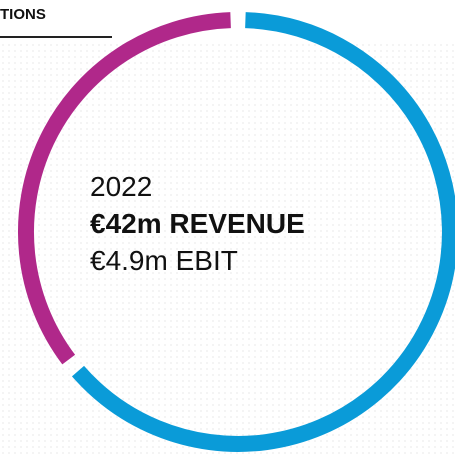  I want to click on revenue: €42m REVENUE, so click(197, 223).